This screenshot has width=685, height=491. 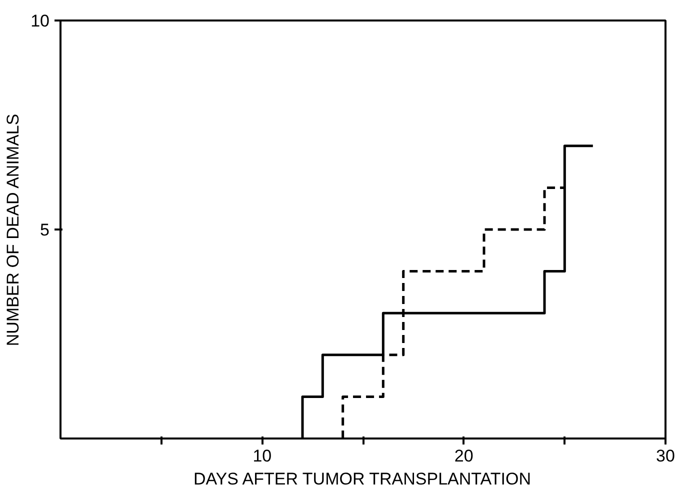 I want to click on x-tick-label: 10, so click(x=262, y=456).